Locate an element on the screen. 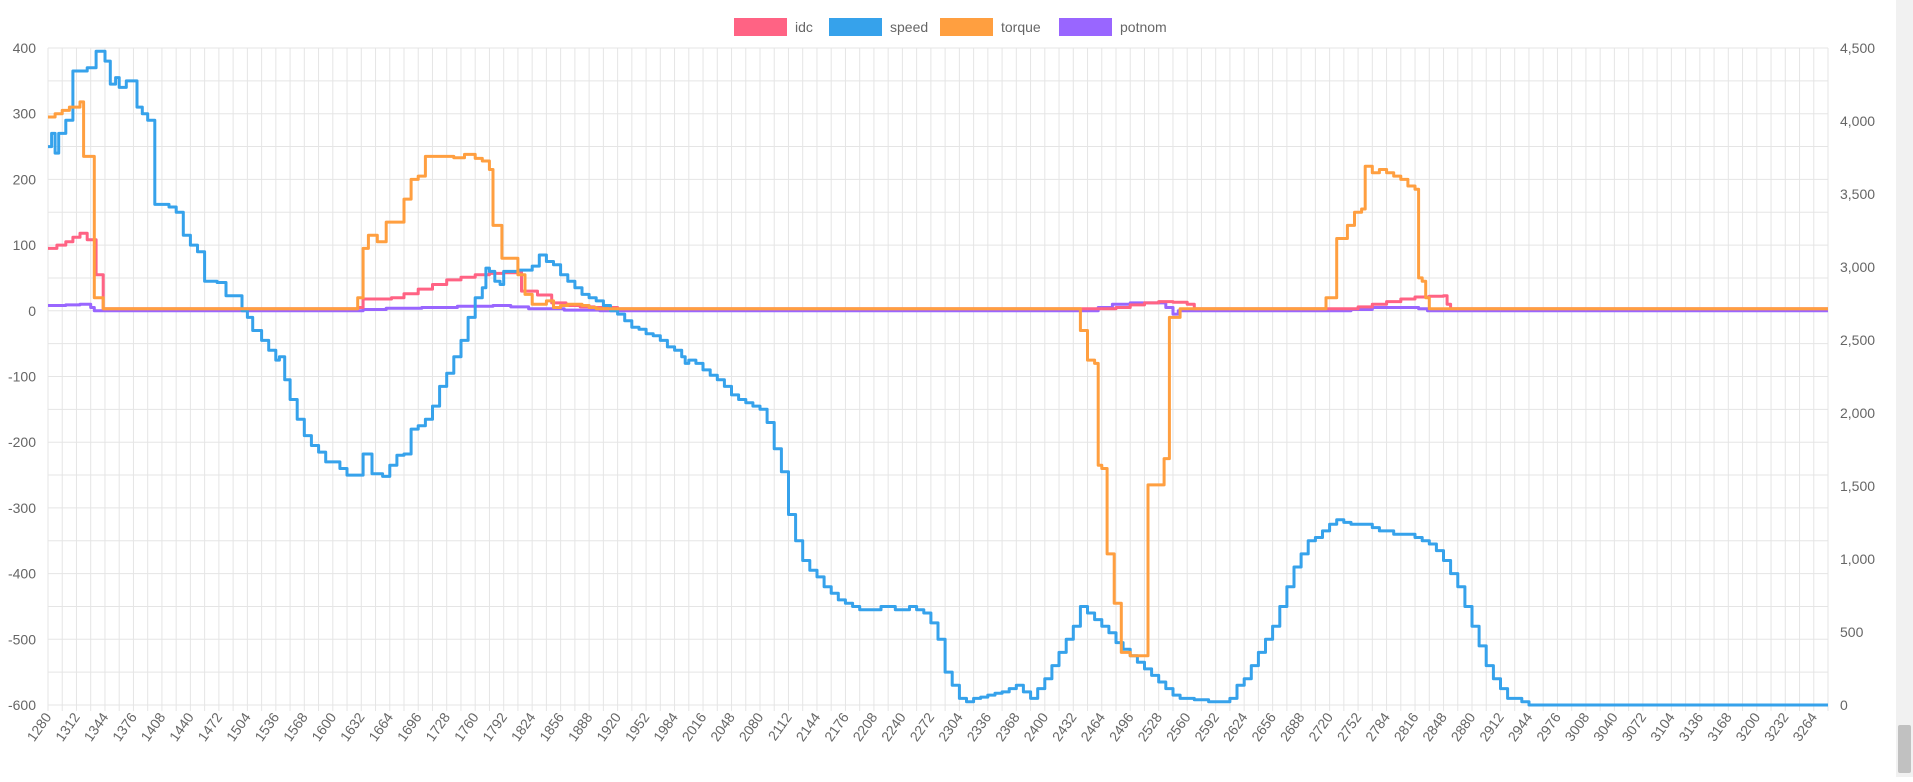 The image size is (1913, 782). x-tick-label: 3008 is located at coordinates (1576, 726).